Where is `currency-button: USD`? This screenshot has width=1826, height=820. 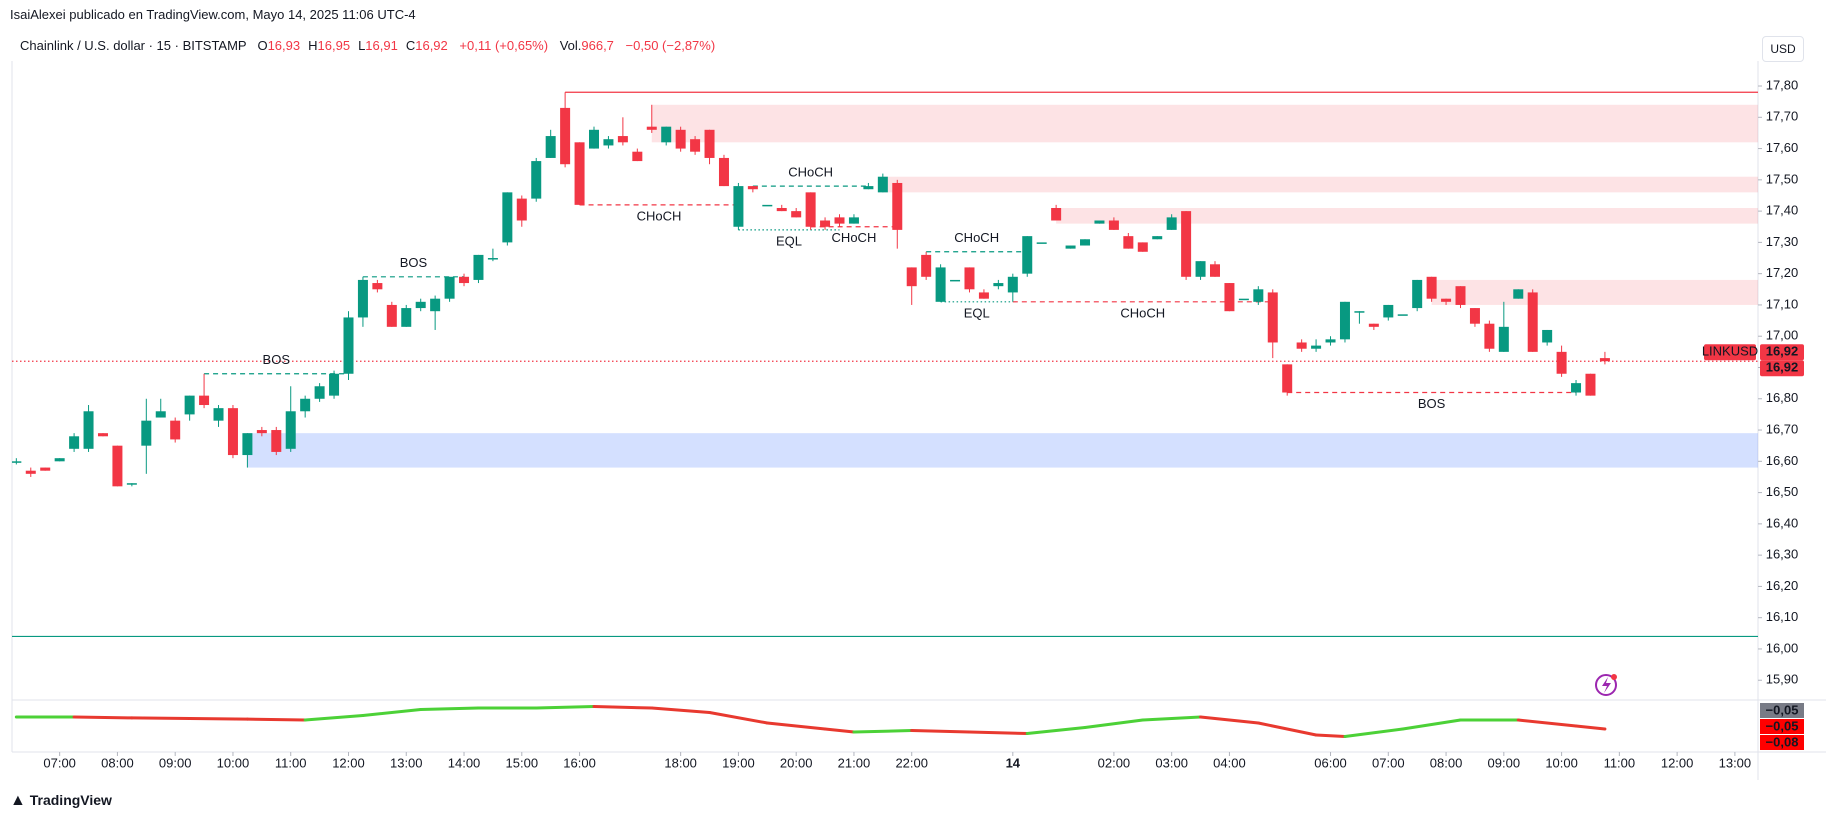 currency-button: USD is located at coordinates (1783, 49).